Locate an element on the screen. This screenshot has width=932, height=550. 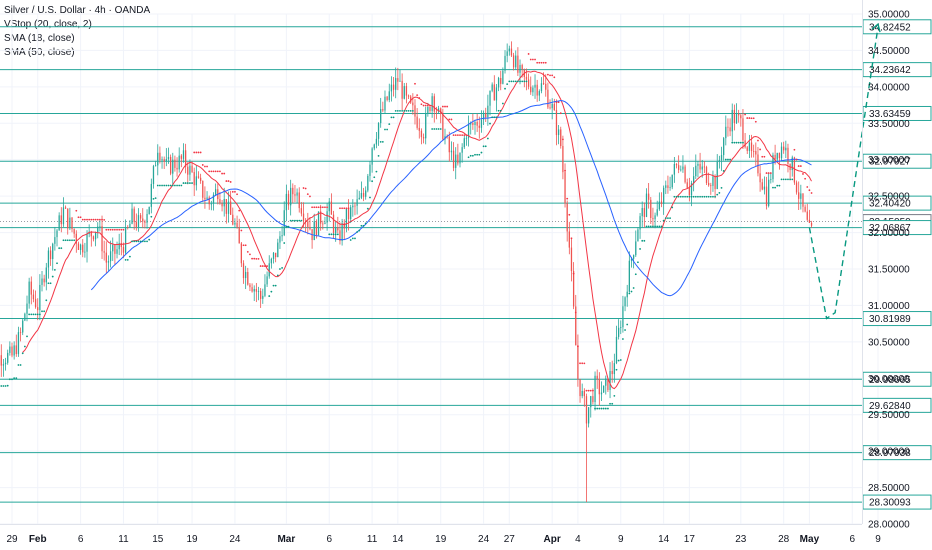
level-label-9: 29.62840 is located at coordinates (890, 406).